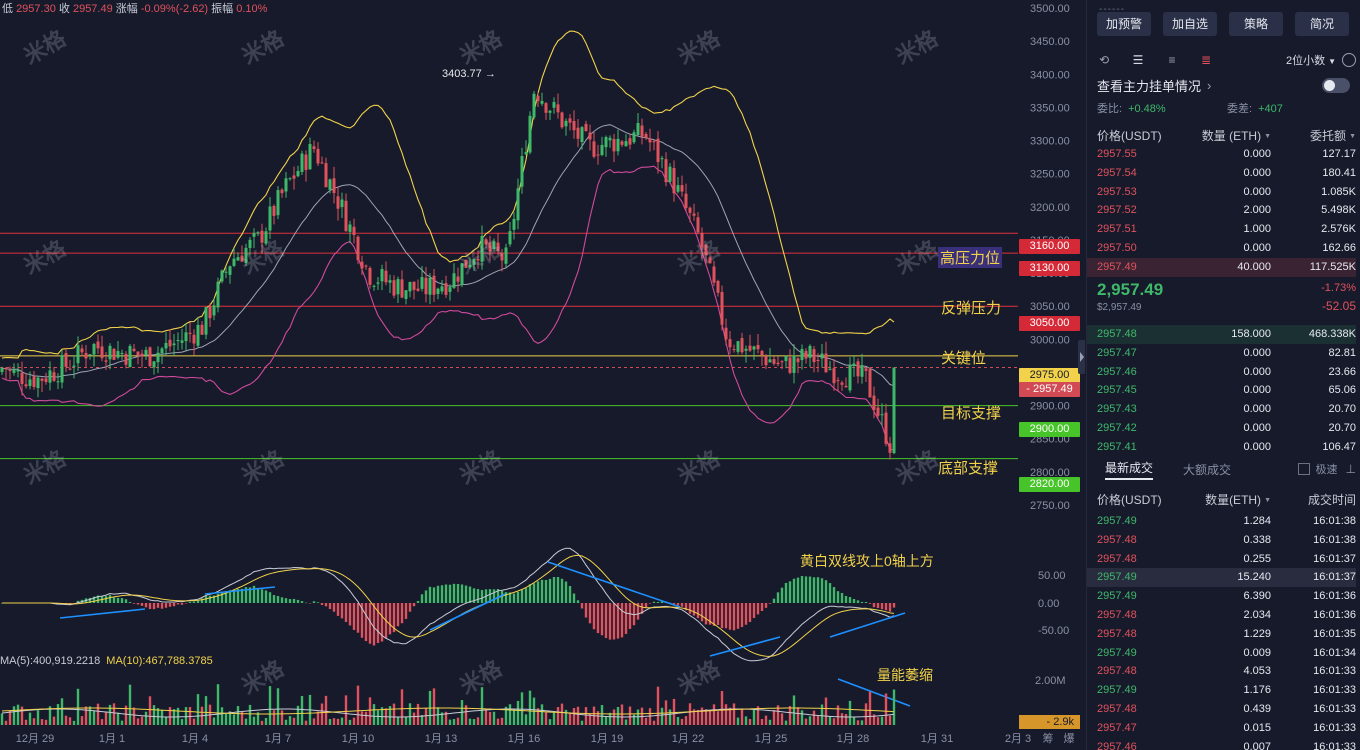 The height and width of the screenshot is (750, 1360). I want to click on cell-qty: 6.390, so click(1257, 596).